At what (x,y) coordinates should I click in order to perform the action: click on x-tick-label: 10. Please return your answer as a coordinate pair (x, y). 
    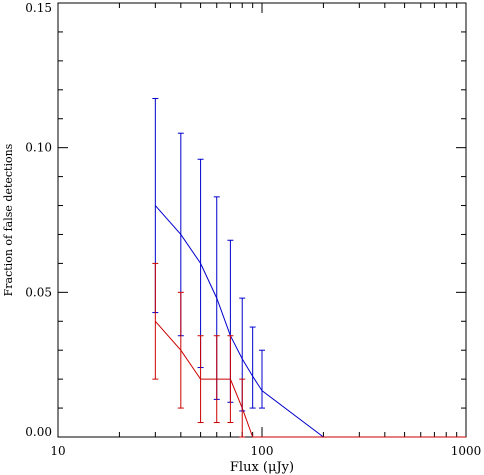
    Looking at the image, I should click on (57, 451).